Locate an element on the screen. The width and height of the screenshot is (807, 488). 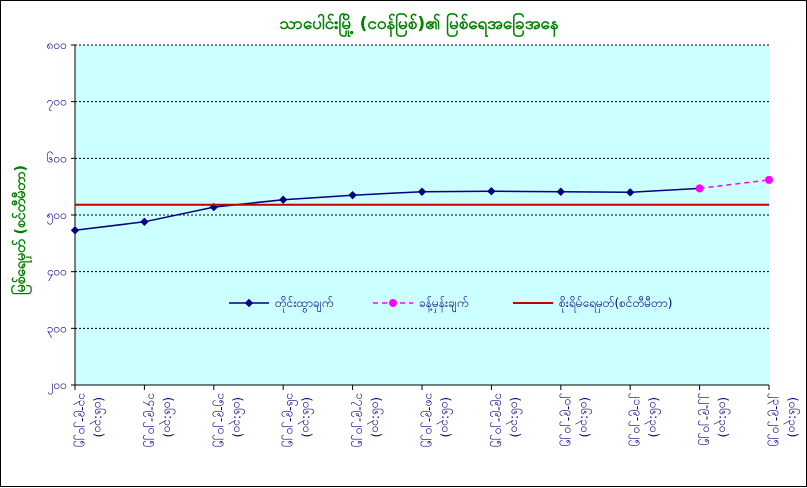
x-tick-label-group: ၂၀-၉-၂၀၂၅ (၀၆:၃၀) is located at coordinates (576, 419).